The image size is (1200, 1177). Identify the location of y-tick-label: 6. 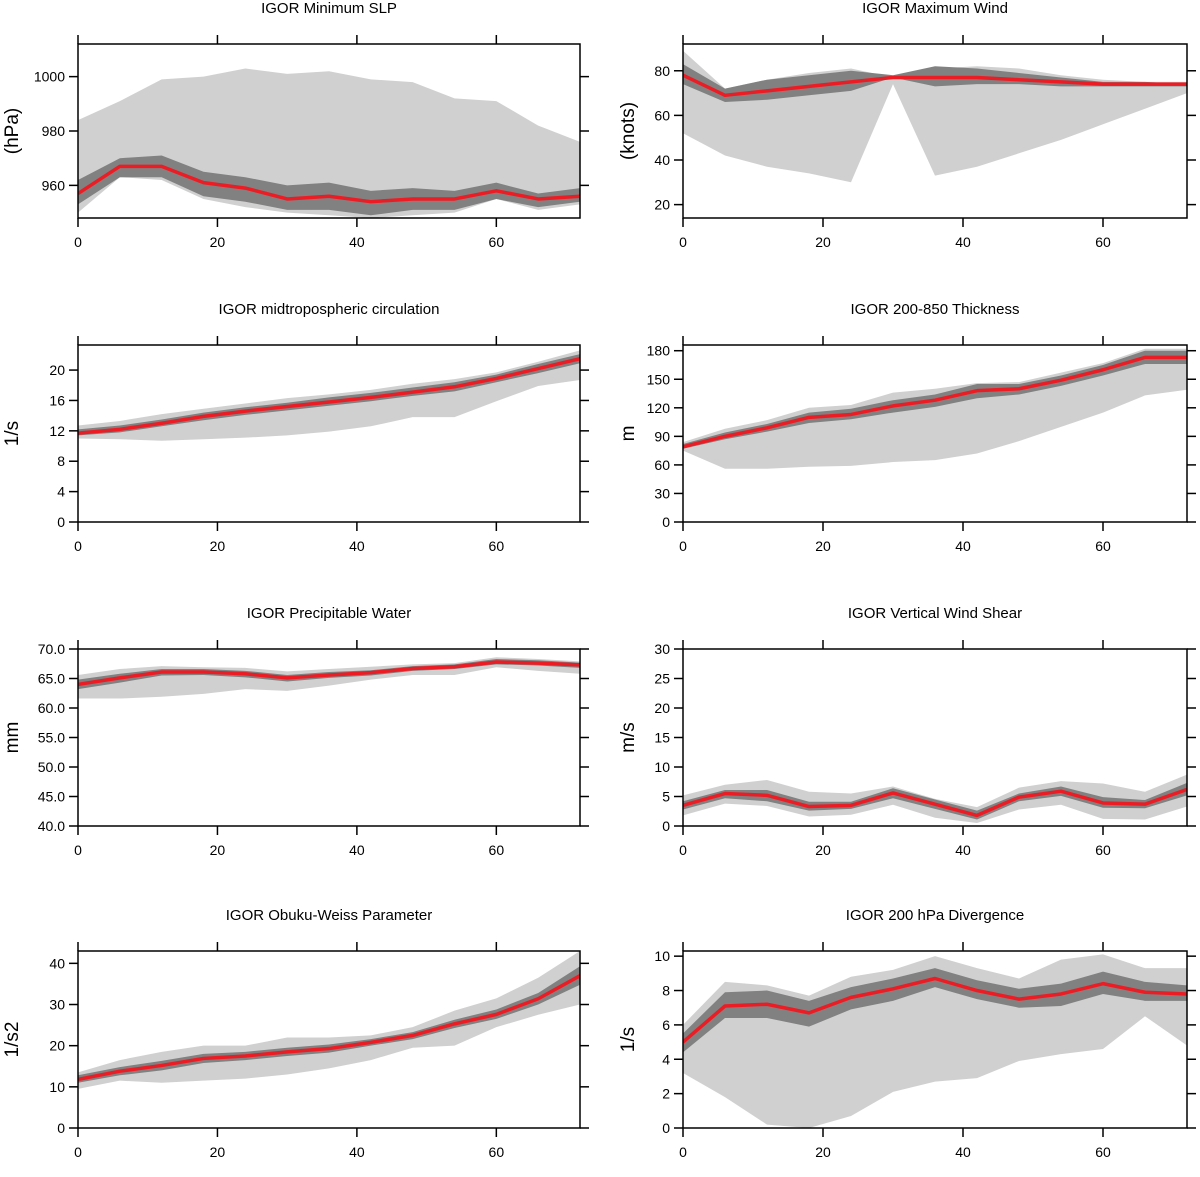
(666, 1025).